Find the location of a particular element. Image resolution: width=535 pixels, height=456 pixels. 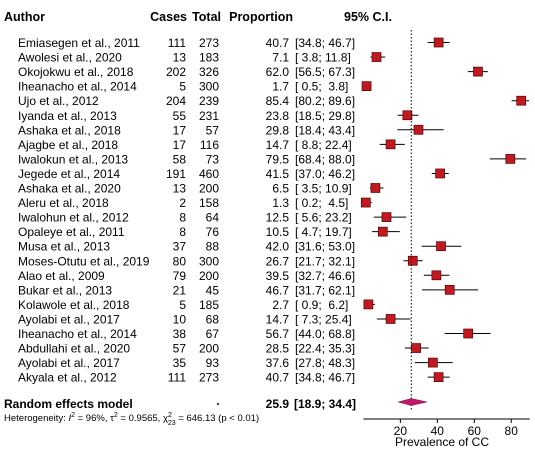

study-author: Ujo et al., 2012 is located at coordinates (58, 101).